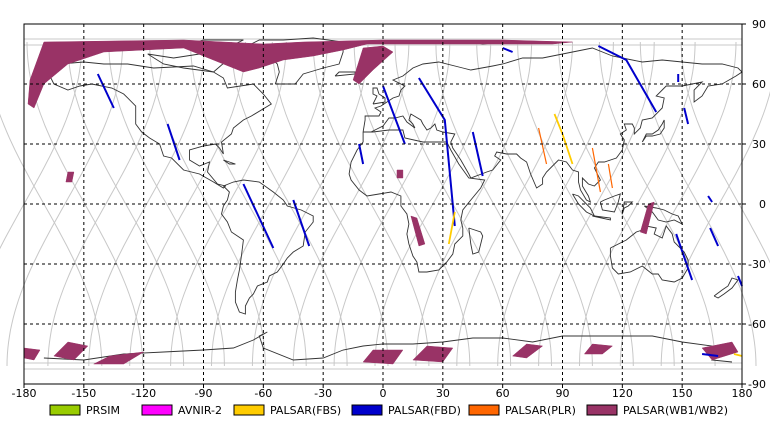 The image size is (770, 430). What do you see at coordinates (424, 410) in the screenshot?
I see `legend-label: PALSAR(FBD)` at bounding box center [424, 410].